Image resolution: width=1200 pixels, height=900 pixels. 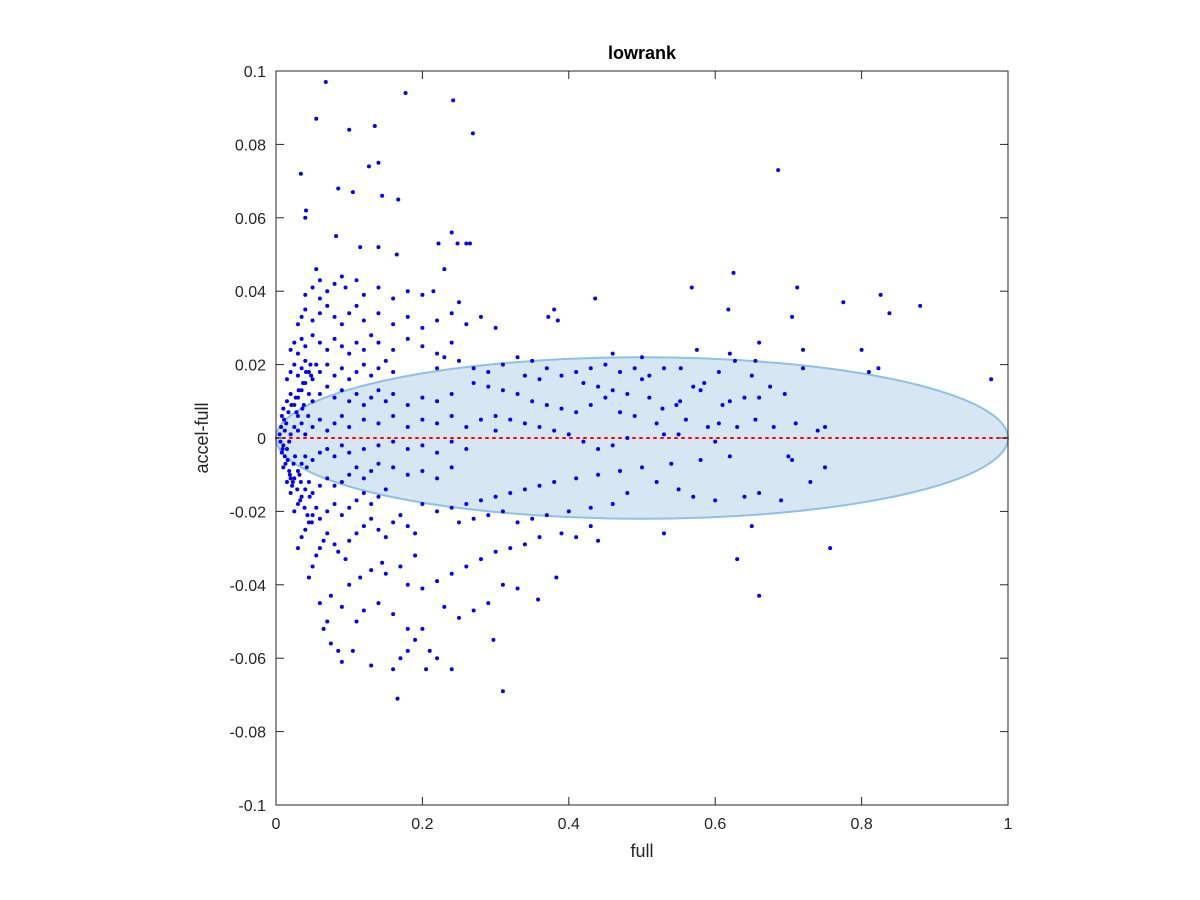 What do you see at coordinates (642, 53) in the screenshot?
I see `chart-title: lowrank` at bounding box center [642, 53].